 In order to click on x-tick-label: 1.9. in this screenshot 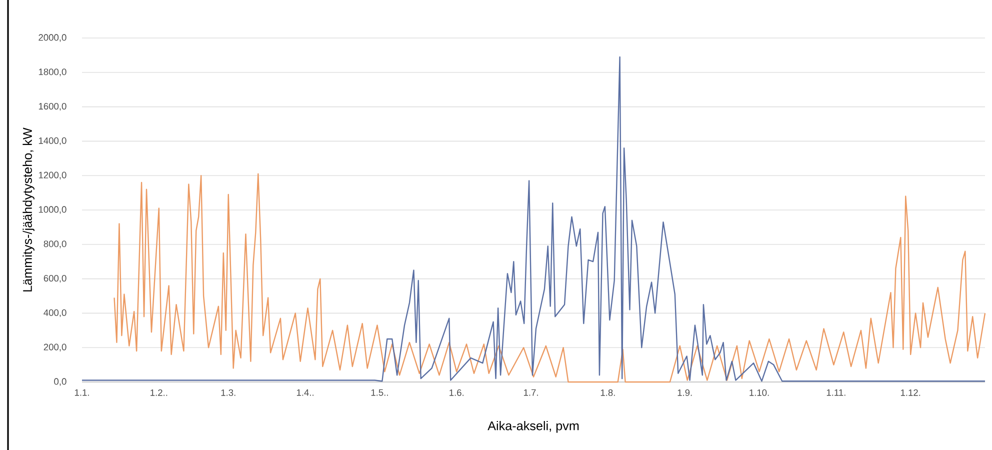, I will do `click(685, 392)`.